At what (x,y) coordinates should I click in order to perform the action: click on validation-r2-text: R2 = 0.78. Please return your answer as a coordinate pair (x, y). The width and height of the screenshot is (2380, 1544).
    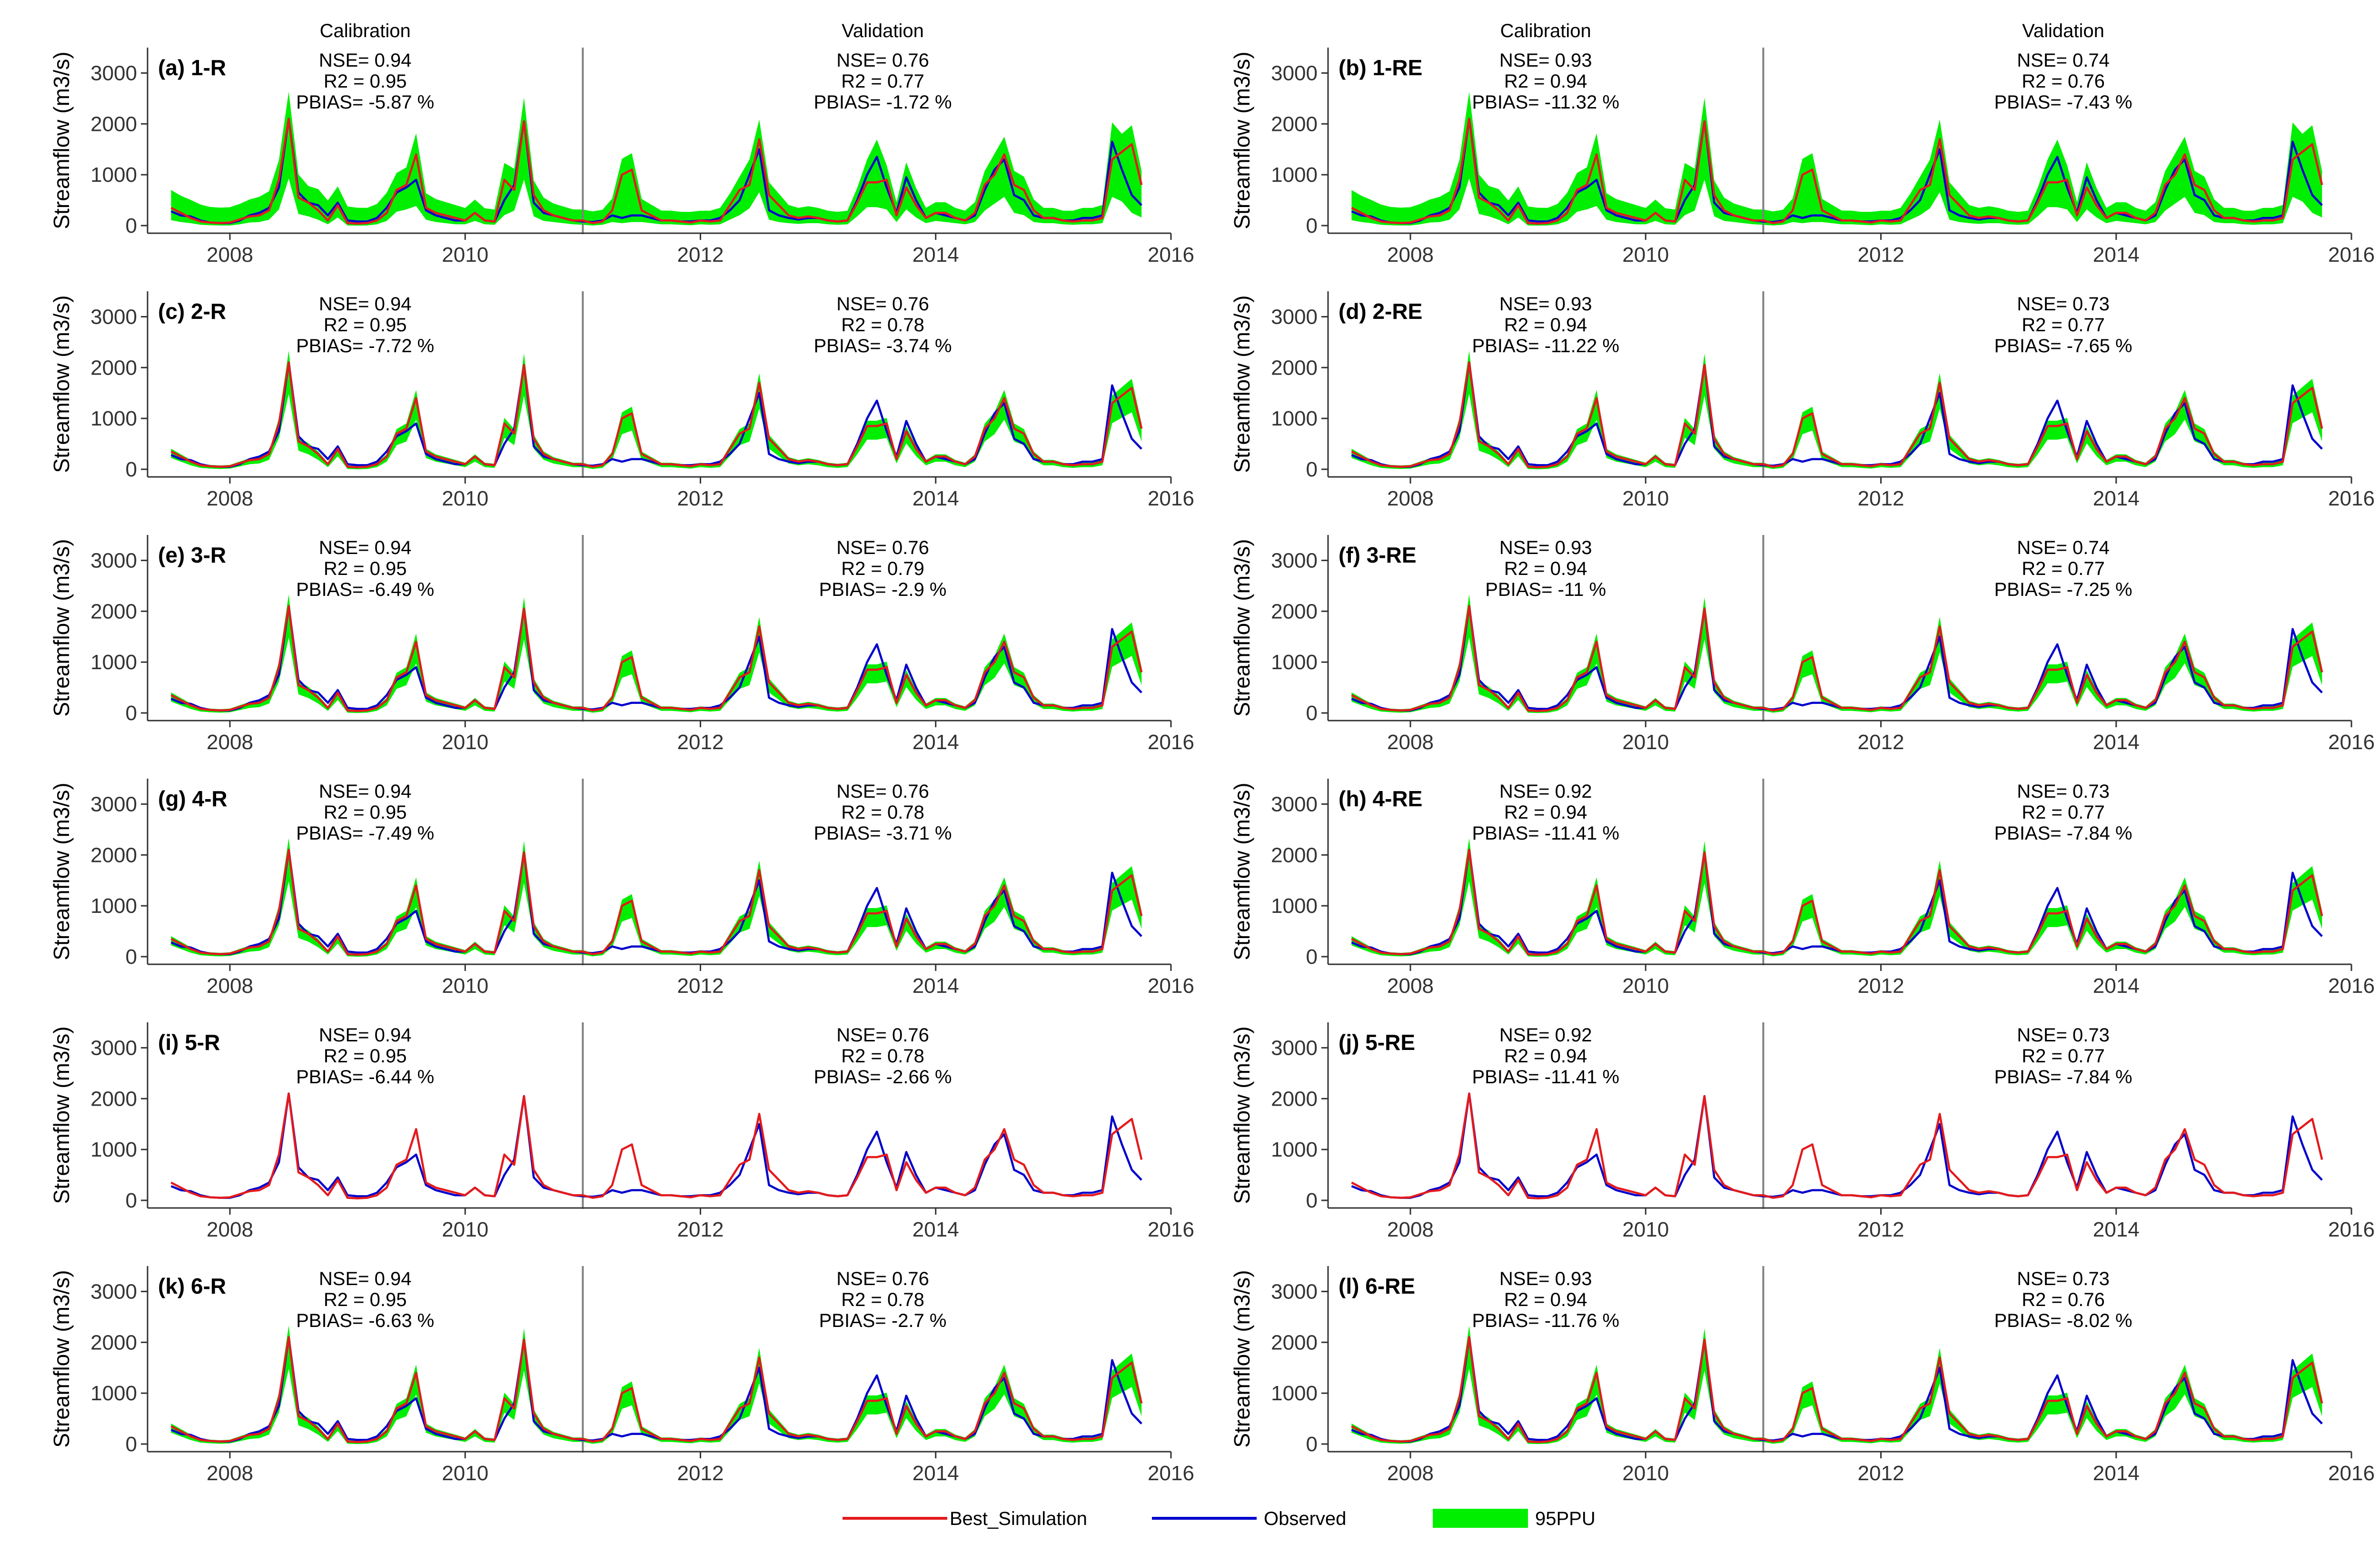
    Looking at the image, I should click on (882, 812).